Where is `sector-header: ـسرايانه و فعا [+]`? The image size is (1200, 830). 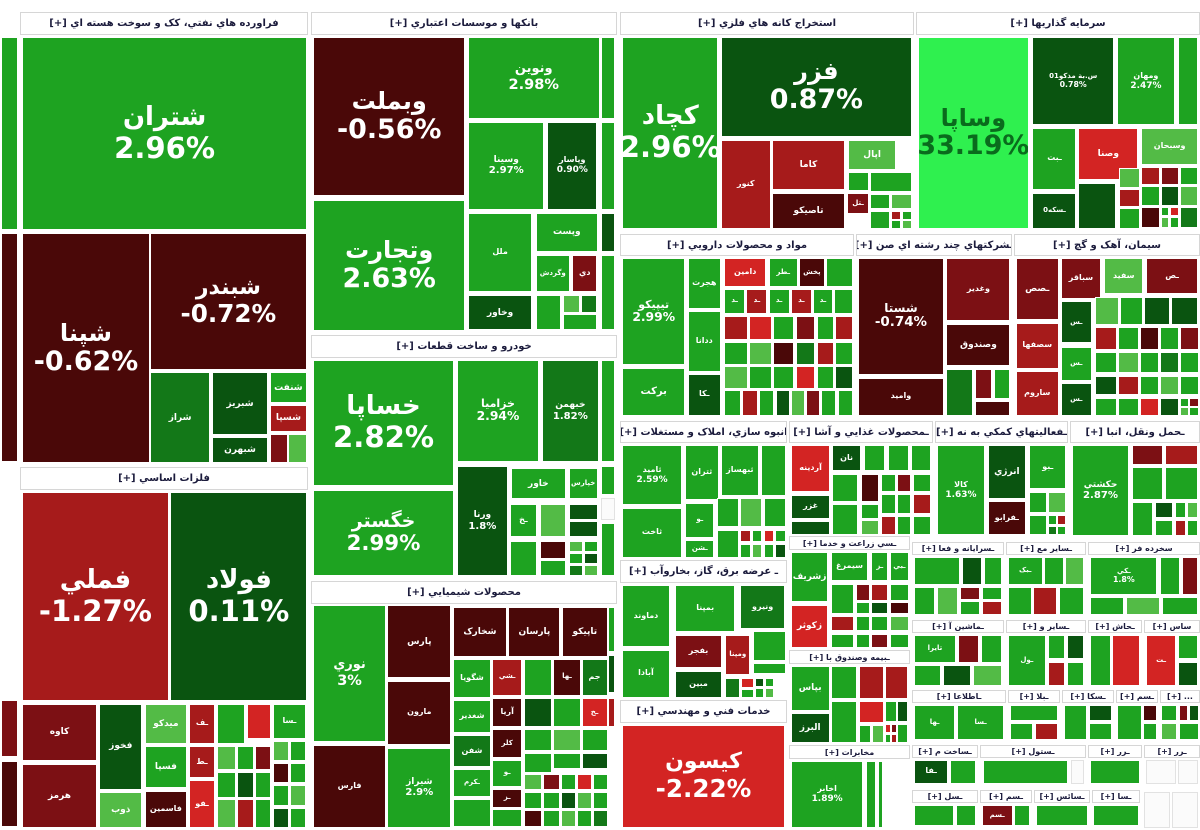
sector-header: ـسرايانه و فعا [+] is located at coordinates (958, 548).